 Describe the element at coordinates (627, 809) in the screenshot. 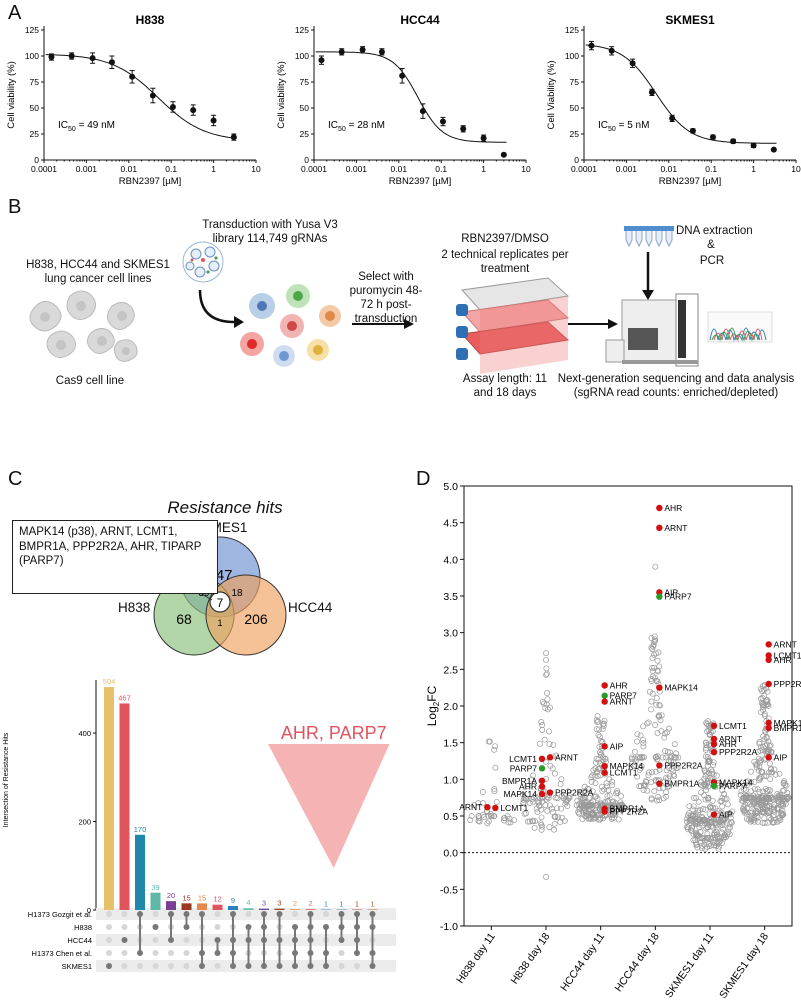

I see `highlight-label: BMPR1A` at that location.